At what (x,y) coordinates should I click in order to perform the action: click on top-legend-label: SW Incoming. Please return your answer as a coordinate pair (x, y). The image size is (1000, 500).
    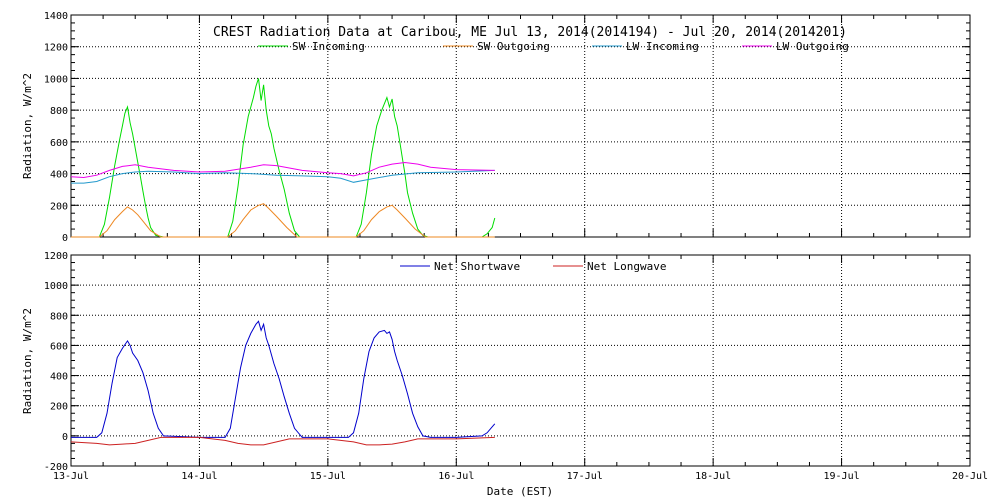
    Looking at the image, I should click on (328, 46).